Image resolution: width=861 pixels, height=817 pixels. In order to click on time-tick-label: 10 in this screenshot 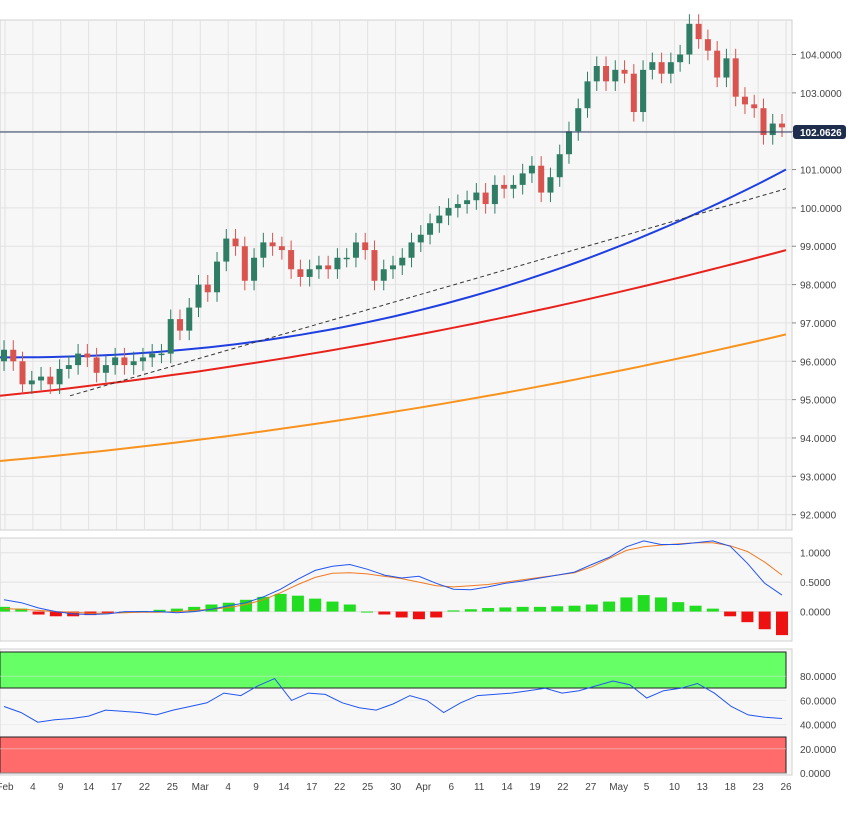, I will do `click(675, 787)`.